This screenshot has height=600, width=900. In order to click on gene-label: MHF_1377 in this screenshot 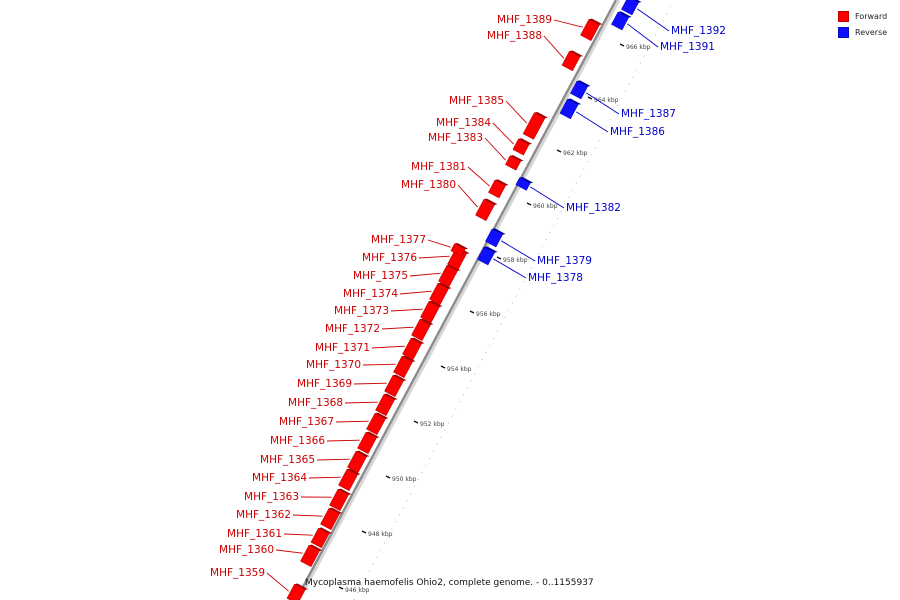, I will do `click(398, 240)`.